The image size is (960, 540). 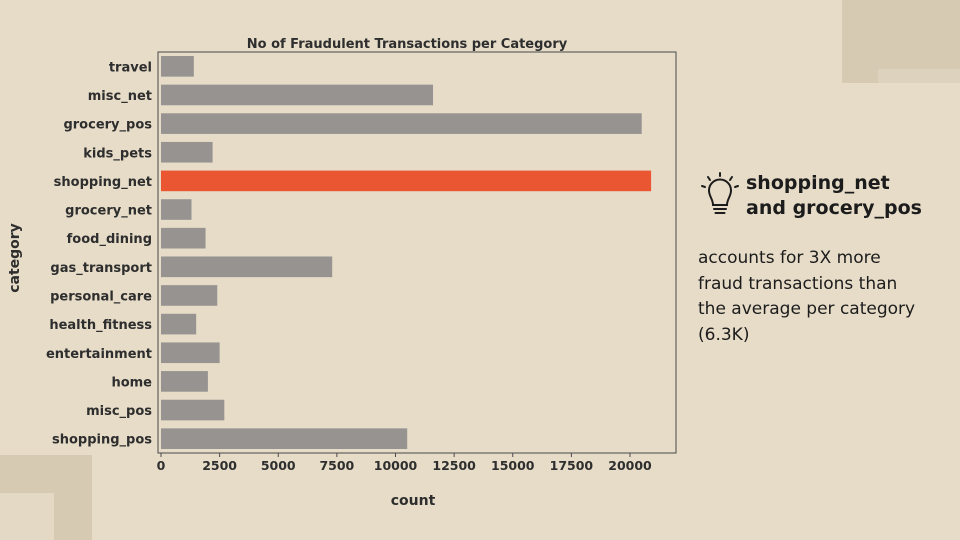 What do you see at coordinates (161, 465) in the screenshot?
I see `x-tick-label: 0` at bounding box center [161, 465].